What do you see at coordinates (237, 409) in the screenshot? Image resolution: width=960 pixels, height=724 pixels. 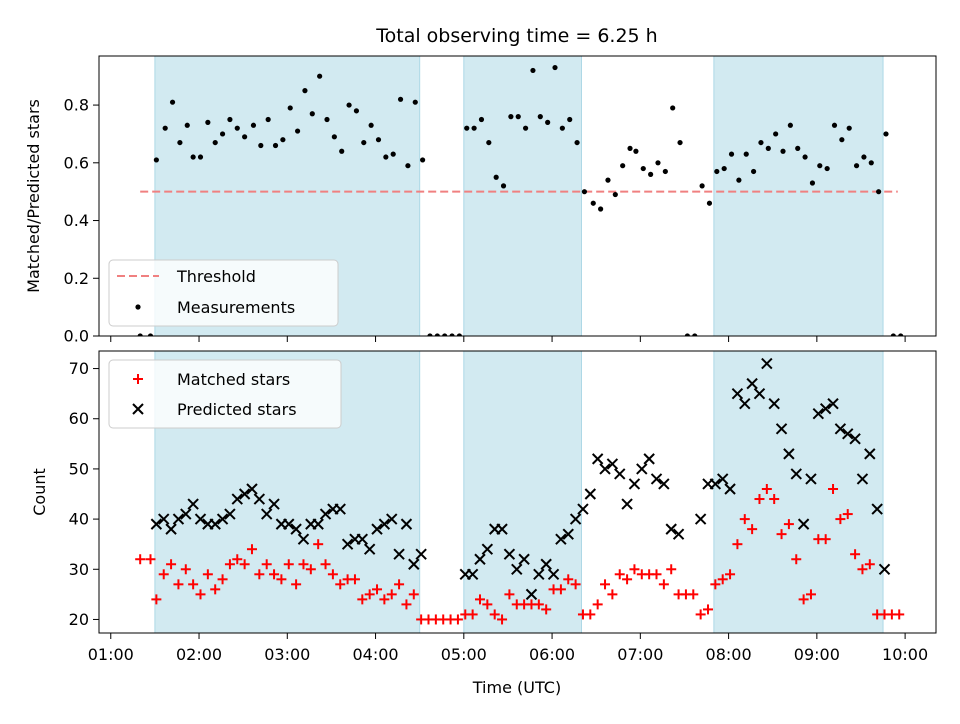 I see `legend-predicted-label: Predicted stars` at bounding box center [237, 409].